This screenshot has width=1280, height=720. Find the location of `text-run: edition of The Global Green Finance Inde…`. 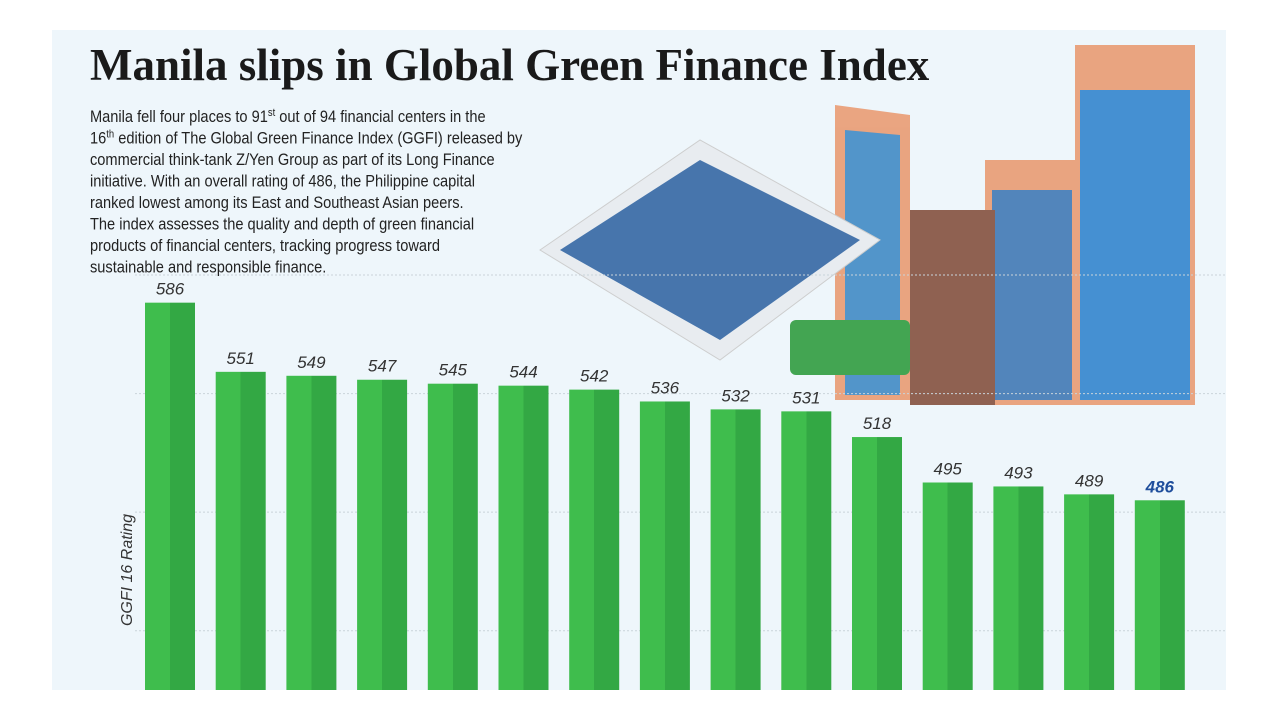

text-run: edition of The Global Green Finance Inde… is located at coordinates (318, 139).